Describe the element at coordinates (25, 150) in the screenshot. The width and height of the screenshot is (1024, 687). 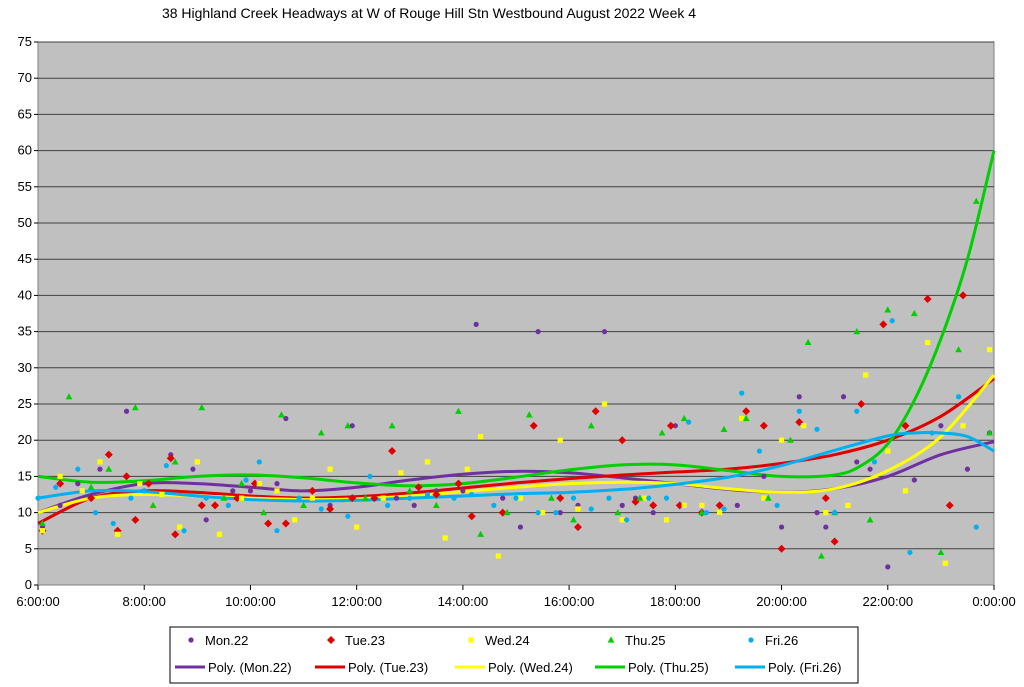
I see `y-tick-label: 60` at that location.